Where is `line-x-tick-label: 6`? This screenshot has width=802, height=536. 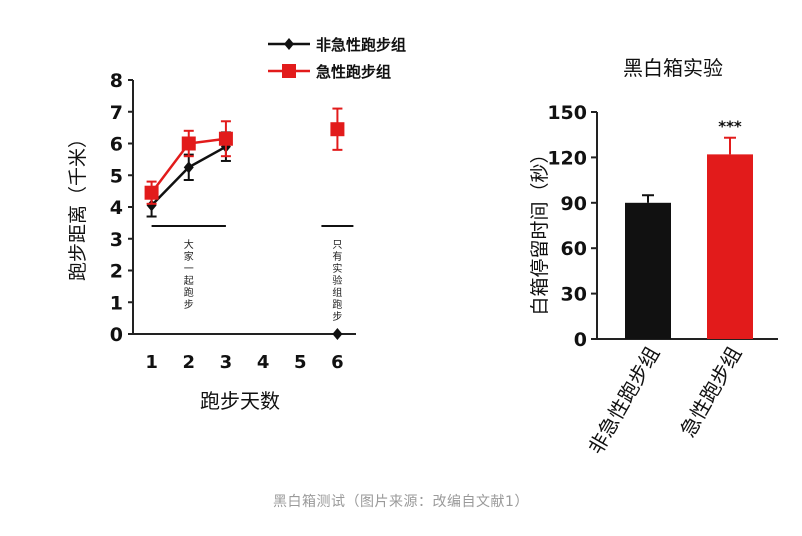 line-x-tick-label: 6 is located at coordinates (337, 362).